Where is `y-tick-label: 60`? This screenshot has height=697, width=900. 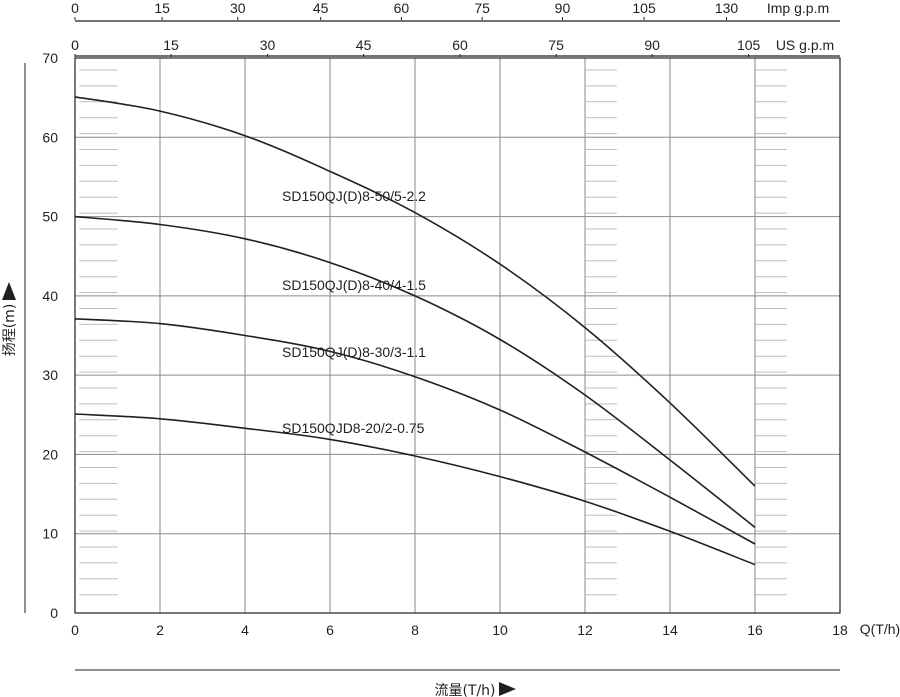
y-tick-label: 60 is located at coordinates (50, 137).